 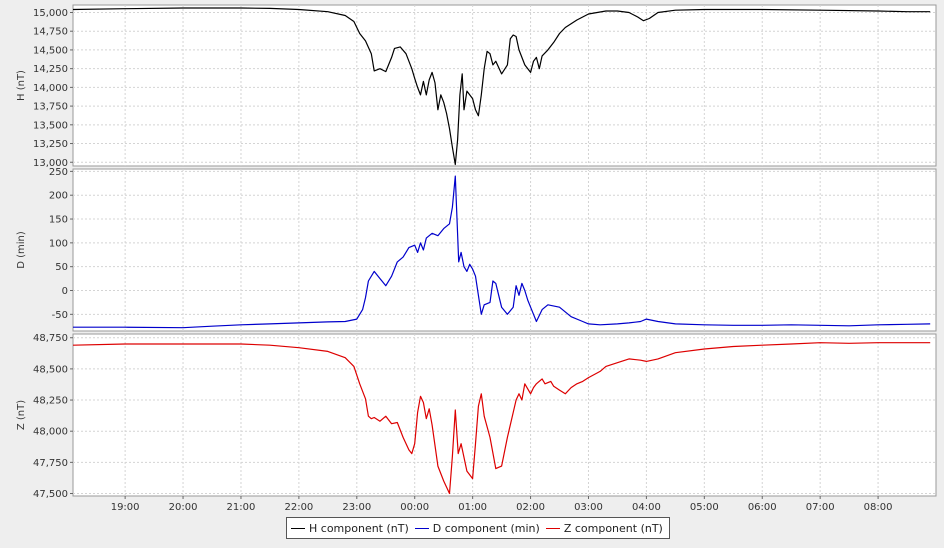 I want to click on legend-item-h: H component (nT), so click(x=350, y=528).